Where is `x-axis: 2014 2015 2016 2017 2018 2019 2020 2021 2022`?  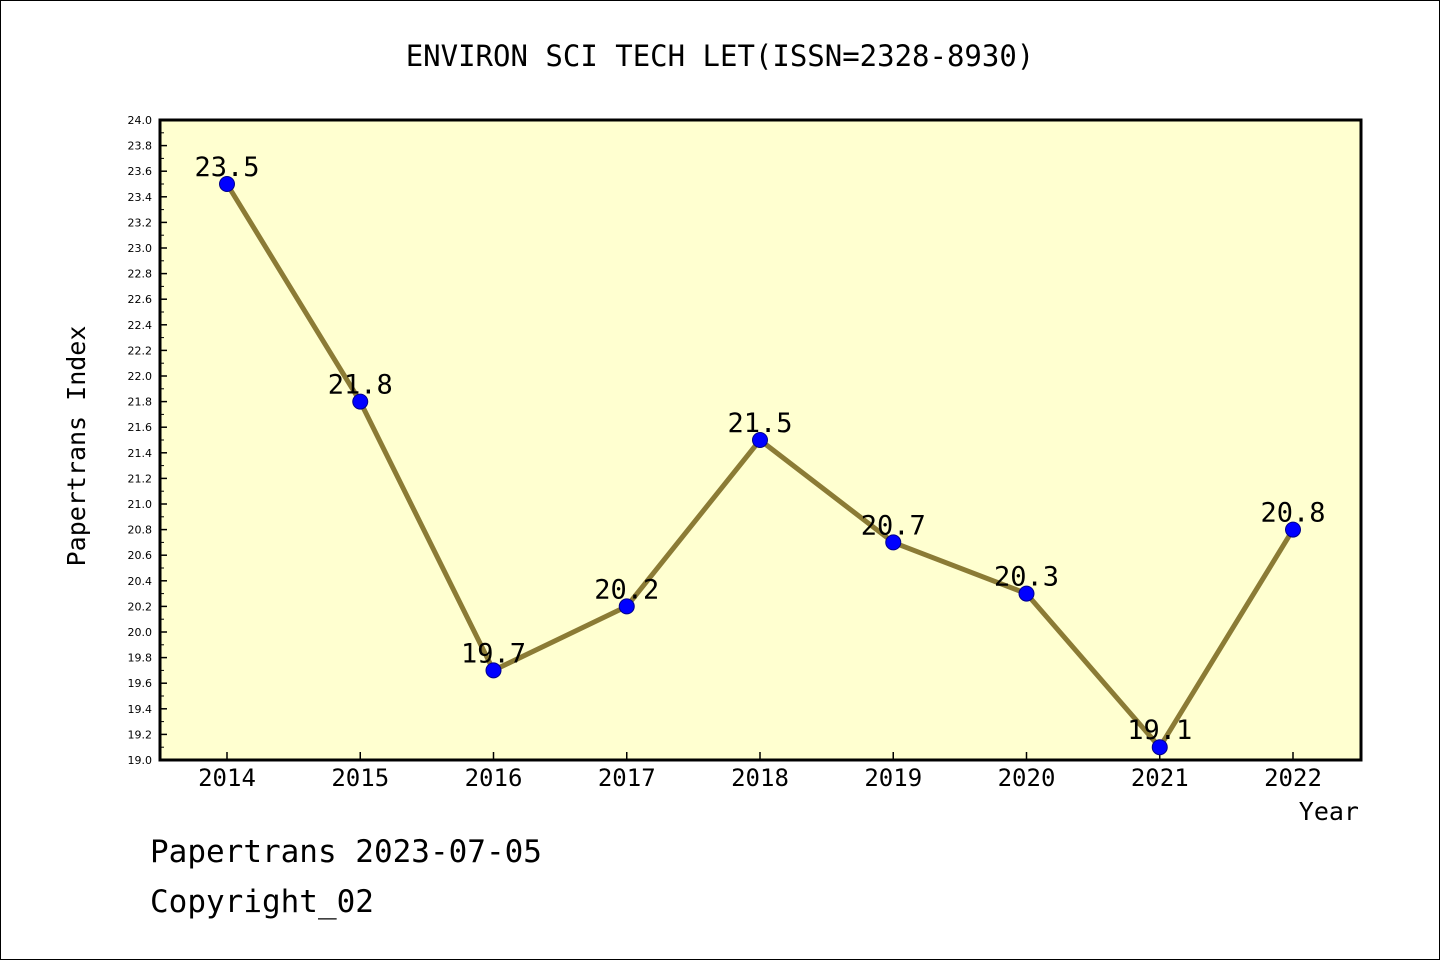 x-axis: 2014 2015 2016 2017 2018 2019 2020 2021 2022 is located at coordinates (760, 772).